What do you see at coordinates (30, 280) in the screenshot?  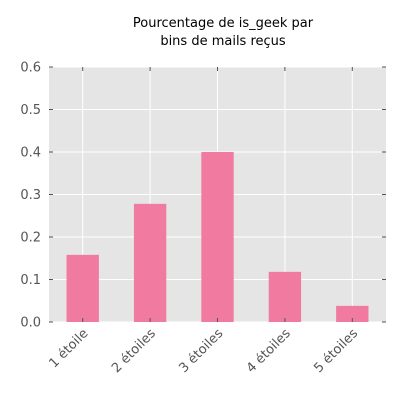 I see `y-tick-label-1: 0.1` at bounding box center [30, 280].